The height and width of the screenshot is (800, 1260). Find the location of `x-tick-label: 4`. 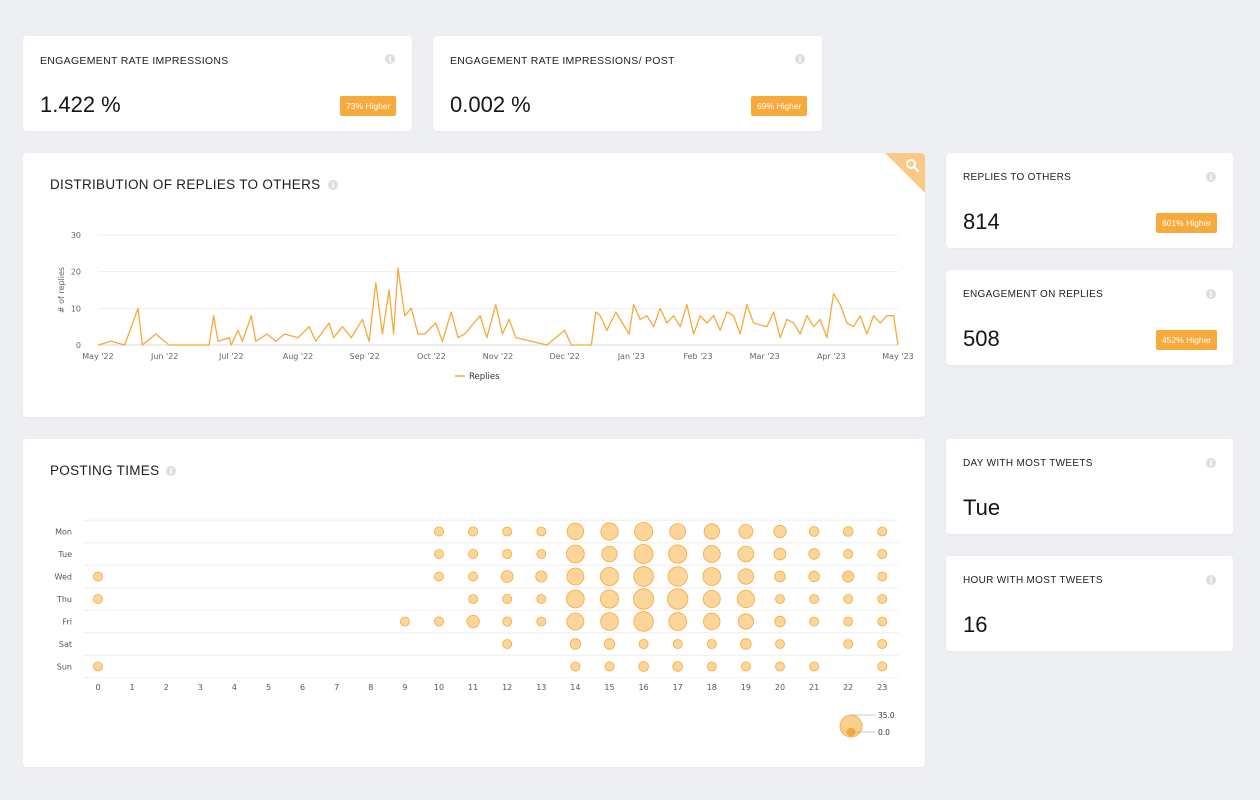

x-tick-label: 4 is located at coordinates (234, 687).